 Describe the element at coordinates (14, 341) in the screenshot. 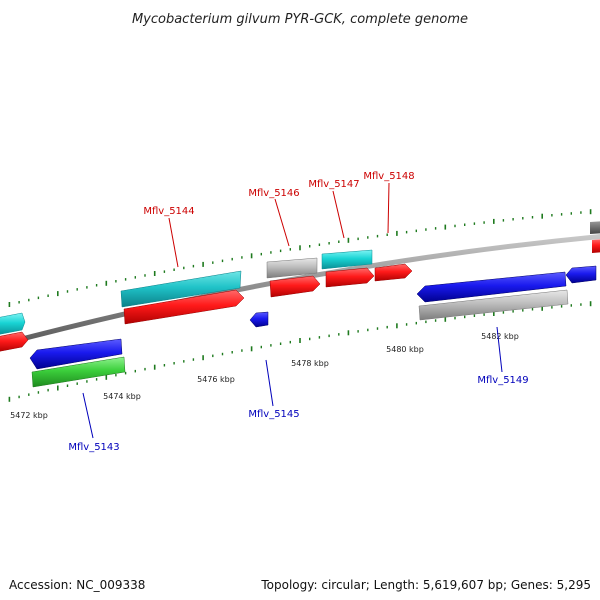

I see `gene-arrow-red-left-edge` at that location.